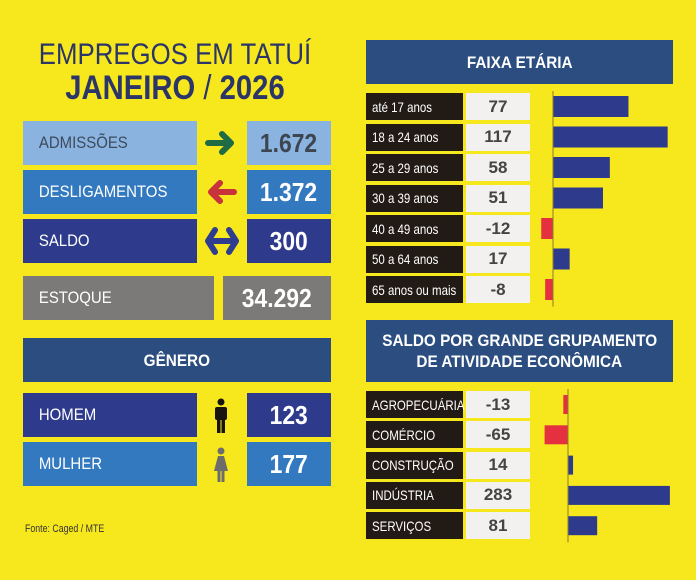  Describe the element at coordinates (75, 297) in the screenshot. I see `estoque-label: ESTOQUE` at that location.